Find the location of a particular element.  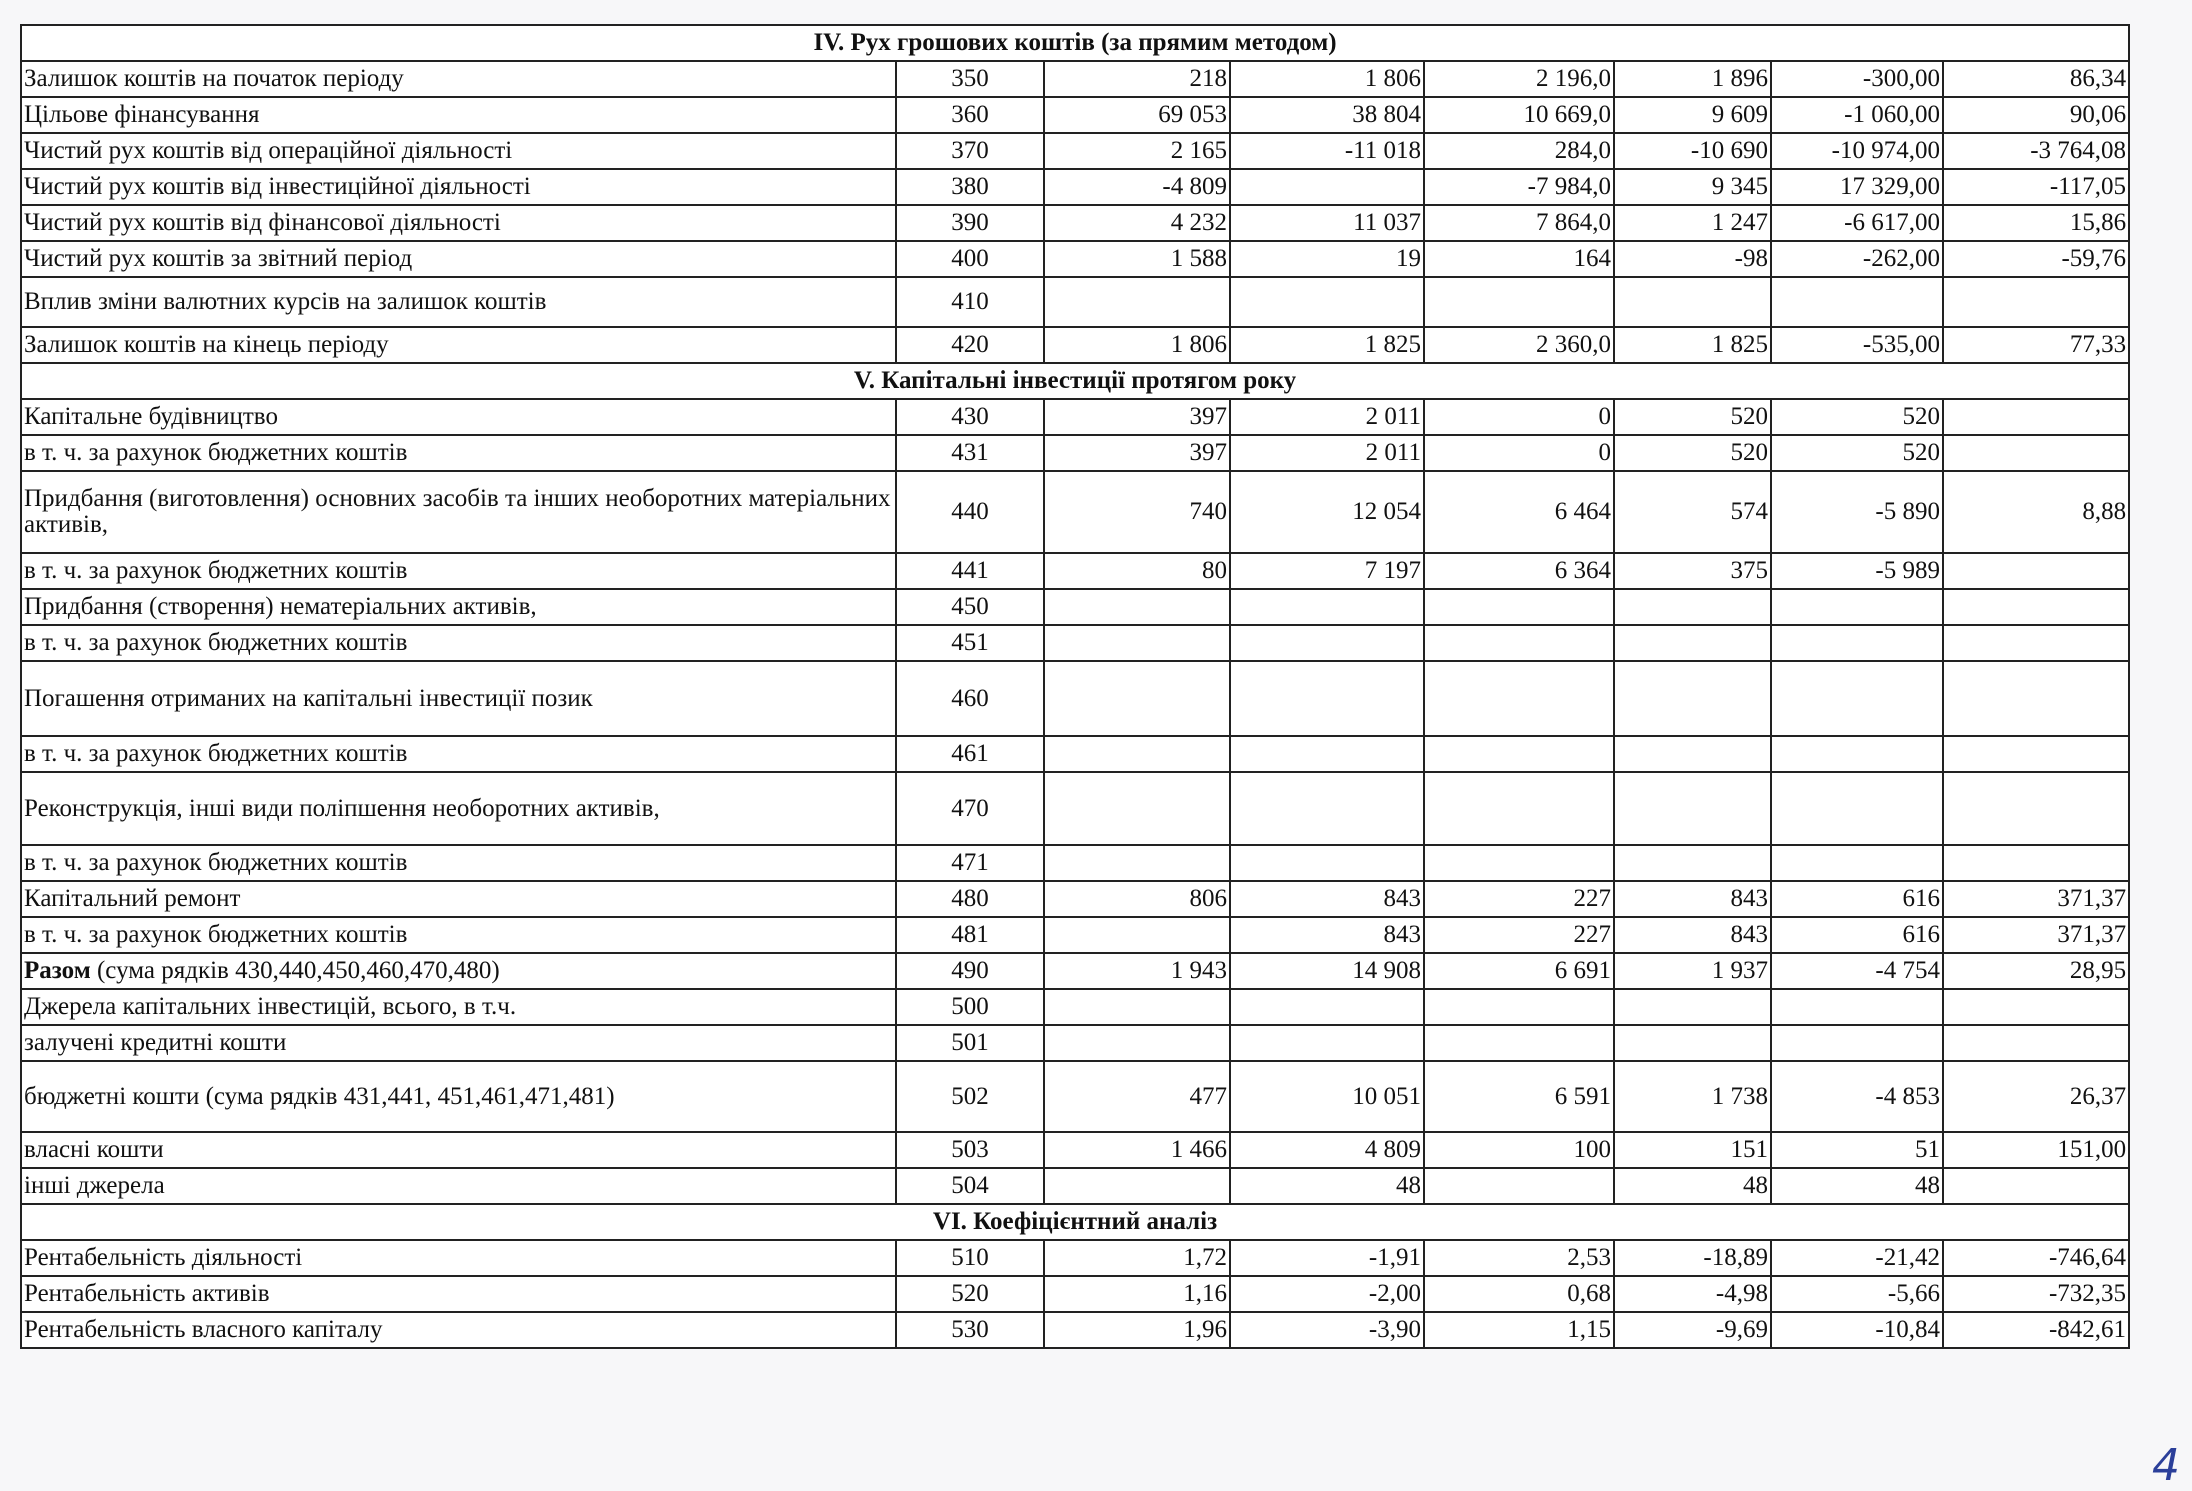

value-cell: 218 is located at coordinates (1137, 79).